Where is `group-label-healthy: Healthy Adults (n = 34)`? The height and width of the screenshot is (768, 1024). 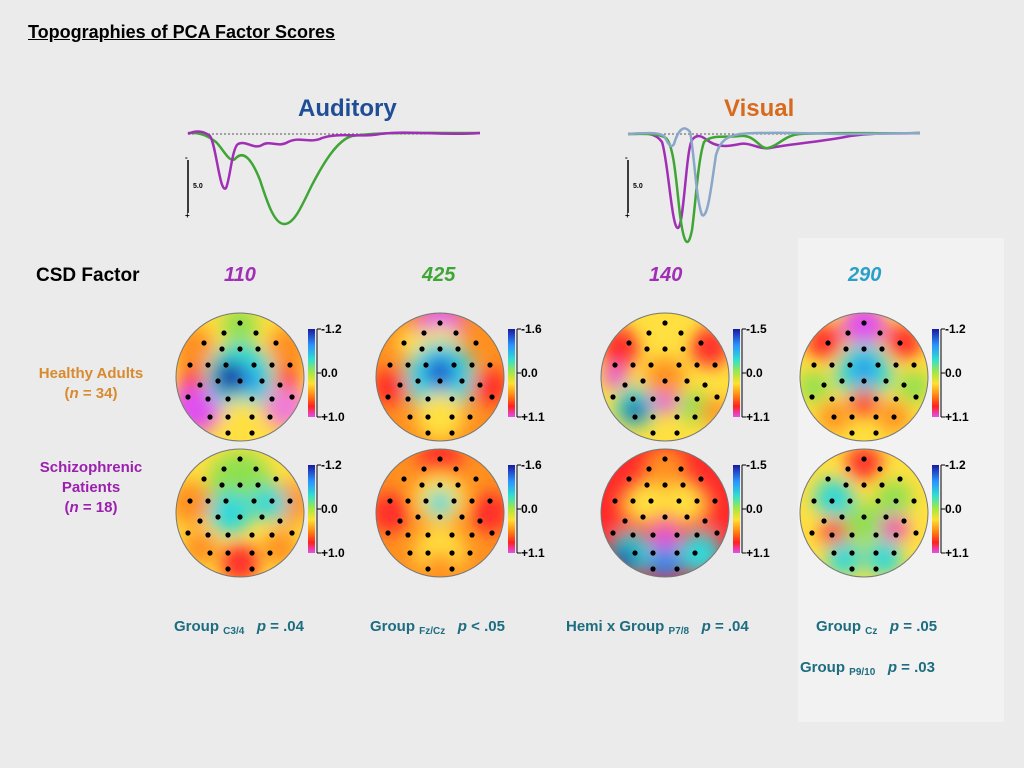
group-label-healthy: Healthy Adults (n = 34) is located at coordinates (91, 383).